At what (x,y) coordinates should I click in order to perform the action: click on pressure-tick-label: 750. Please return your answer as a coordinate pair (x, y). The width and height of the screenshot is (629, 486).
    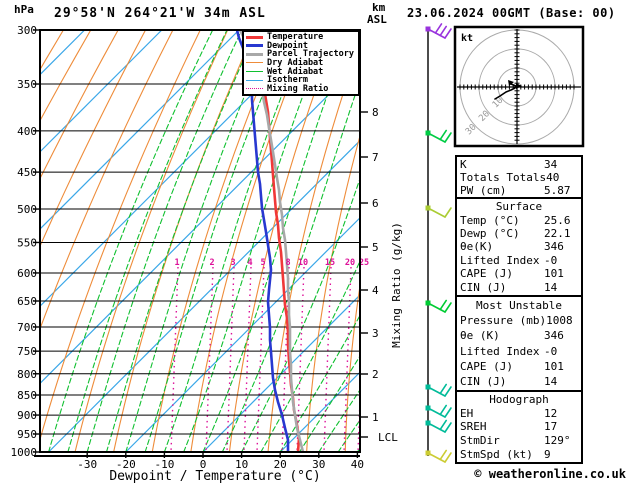
    Looking at the image, I should click on (27, 351).